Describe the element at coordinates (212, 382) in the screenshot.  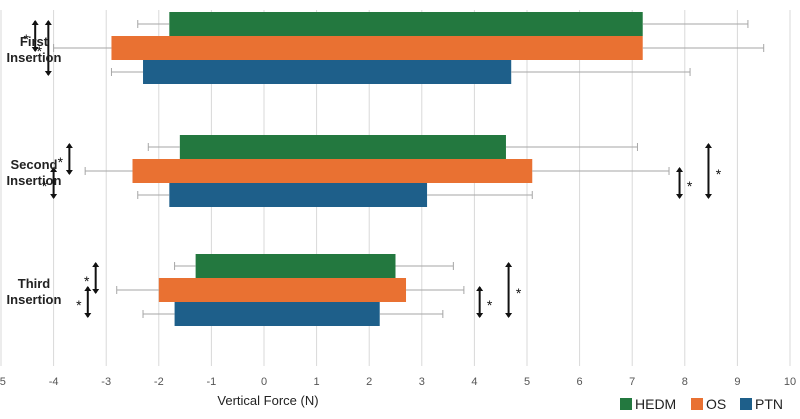
I see `x-tick-label: -1` at that location.